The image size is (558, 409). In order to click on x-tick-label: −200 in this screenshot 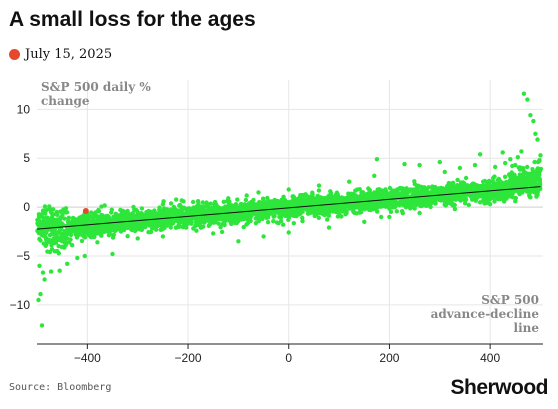, I will do `click(188, 358)`.